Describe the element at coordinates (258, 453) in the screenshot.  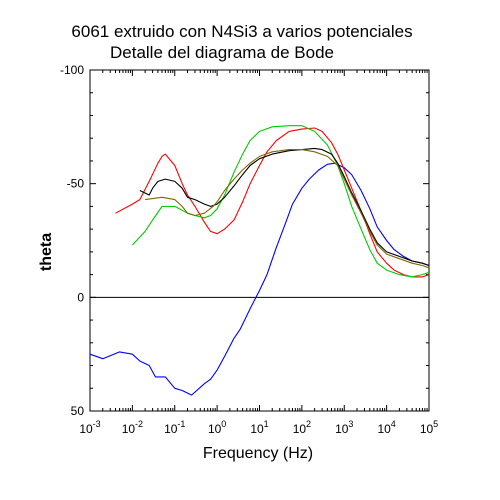
I see `x-axis-label: Frequency (Hz)` at that location.